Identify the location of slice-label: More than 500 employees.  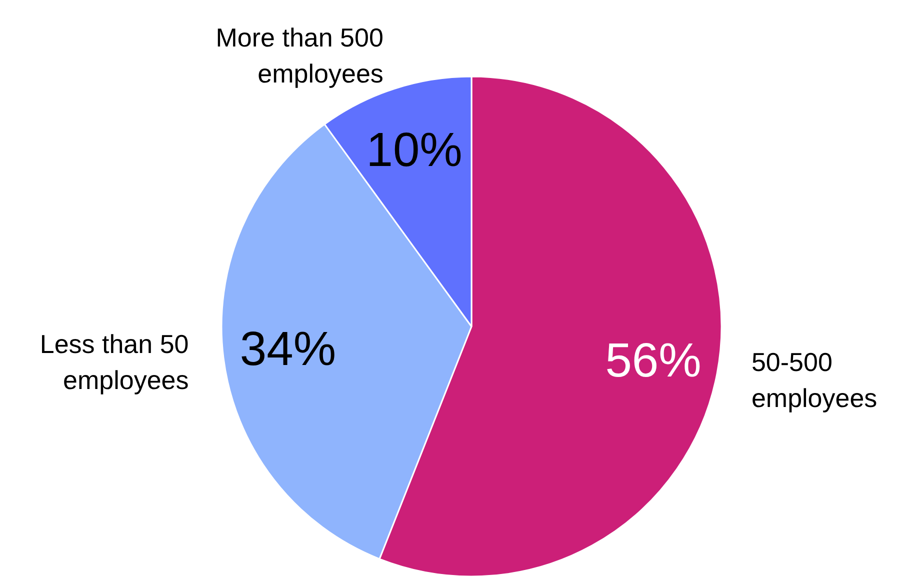
(300, 55).